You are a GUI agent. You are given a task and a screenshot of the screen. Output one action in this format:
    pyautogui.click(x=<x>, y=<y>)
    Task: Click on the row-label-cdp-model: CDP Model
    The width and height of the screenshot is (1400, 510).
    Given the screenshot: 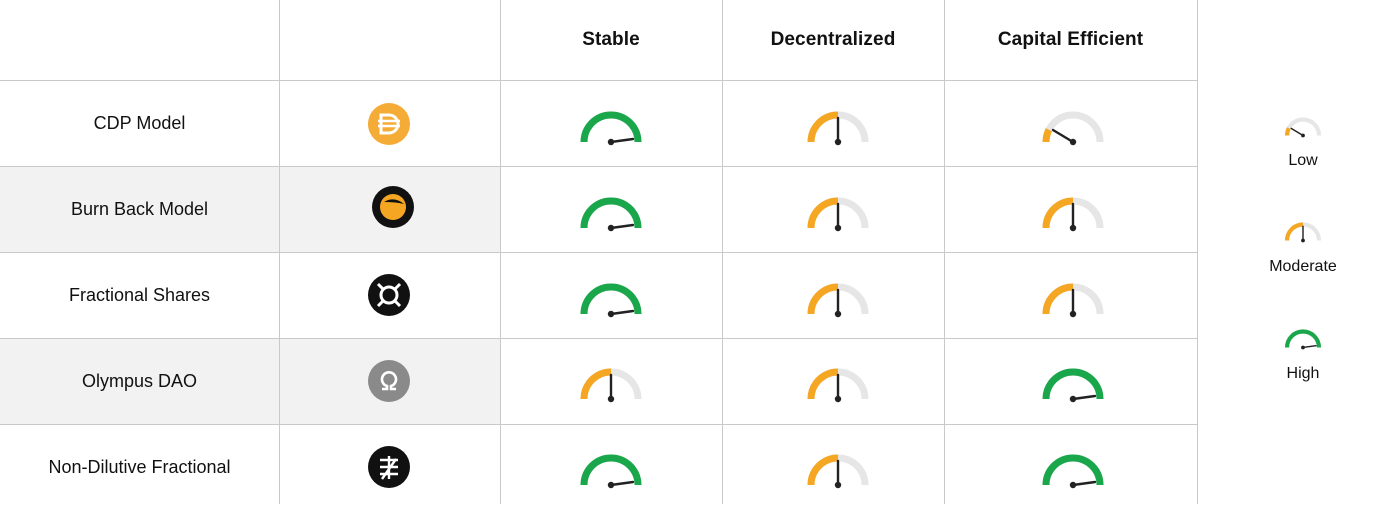 What is the action you would take?
    pyautogui.click(x=139, y=123)
    